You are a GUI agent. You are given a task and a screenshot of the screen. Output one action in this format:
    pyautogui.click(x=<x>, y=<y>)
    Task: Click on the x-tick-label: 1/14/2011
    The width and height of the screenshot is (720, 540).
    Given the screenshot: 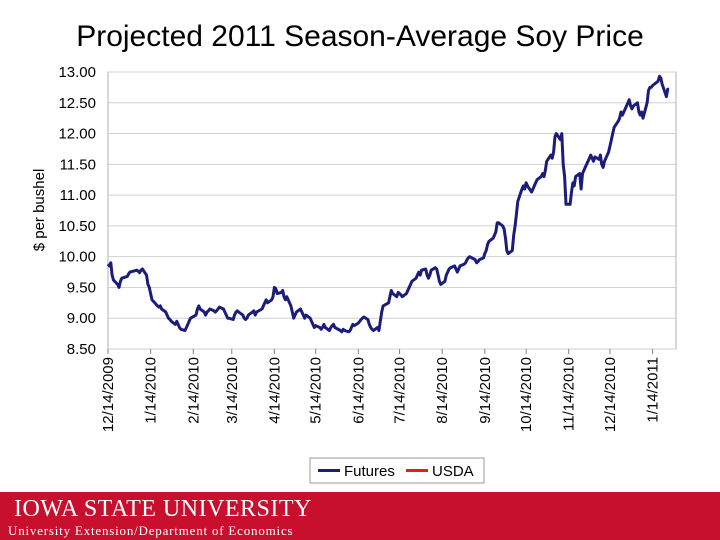 What is the action you would take?
    pyautogui.click(x=653, y=390)
    